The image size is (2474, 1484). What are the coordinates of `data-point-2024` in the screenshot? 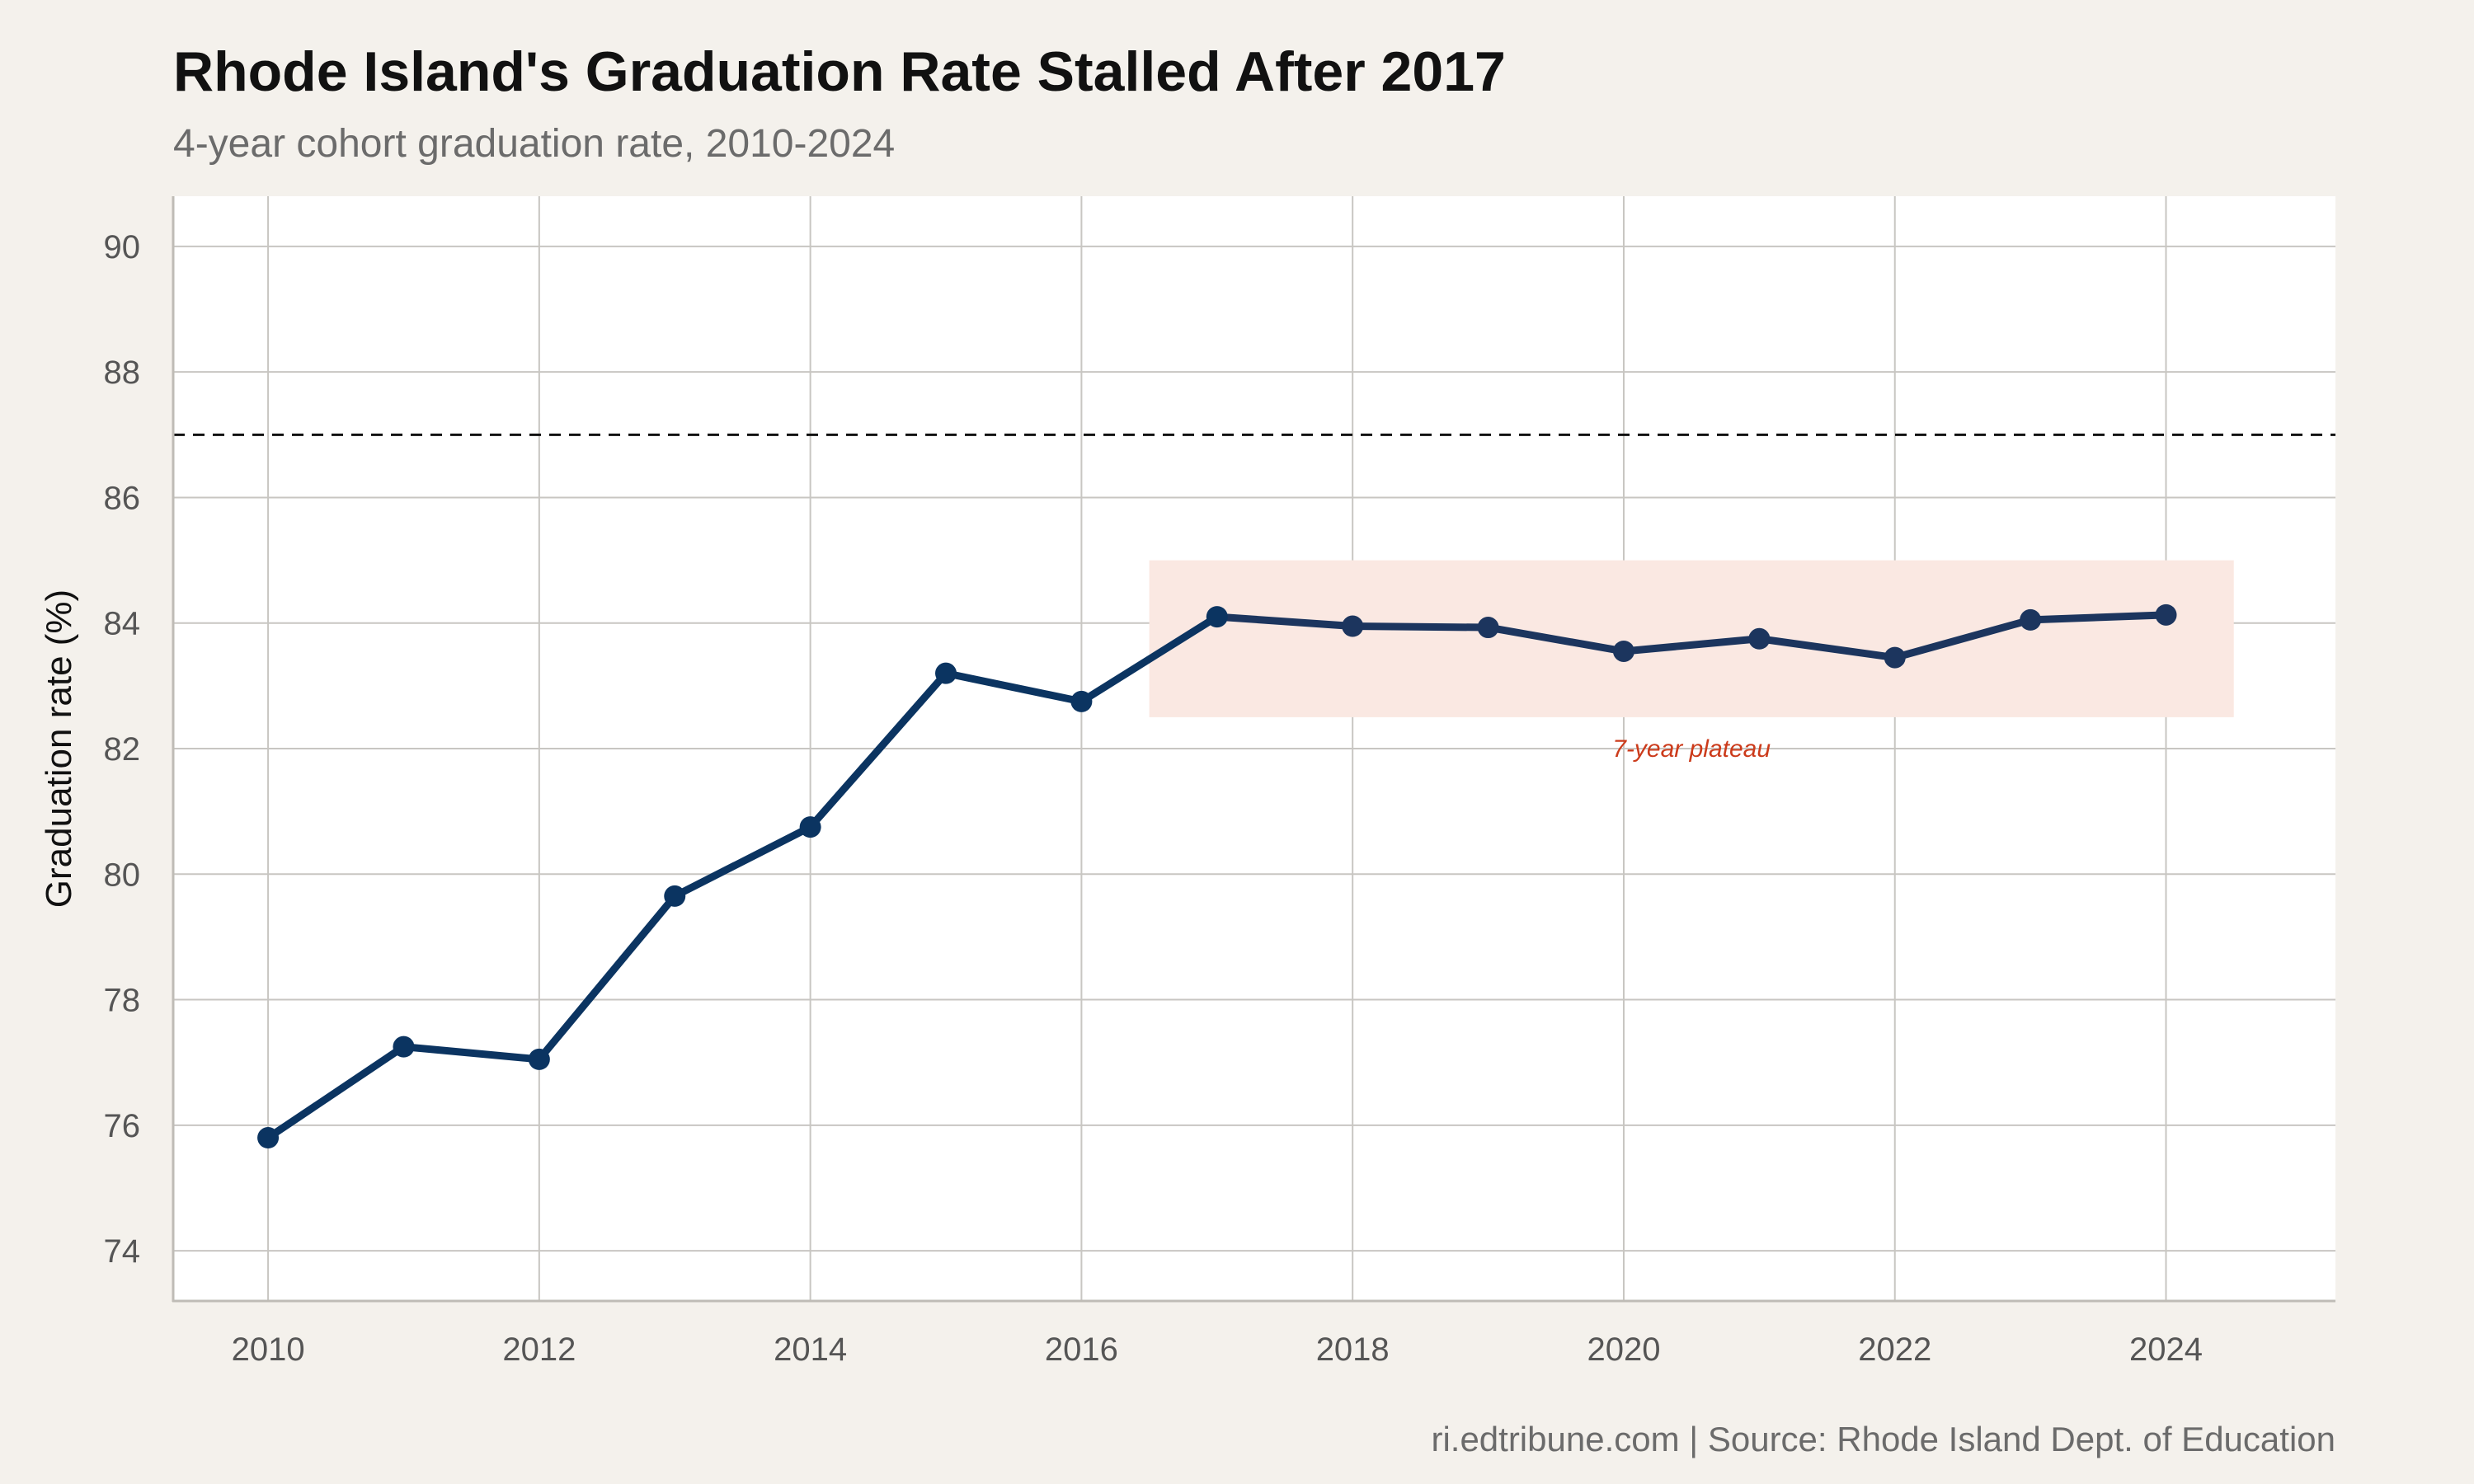 It's located at (2166, 614).